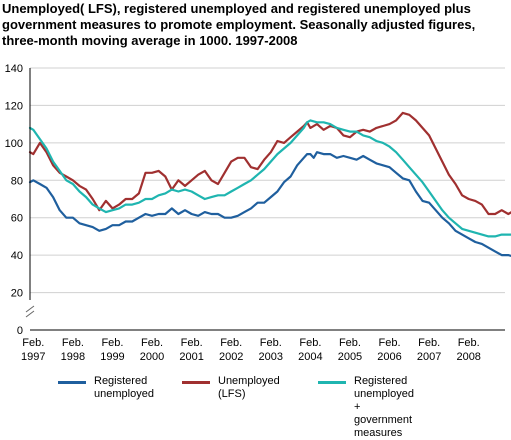  What do you see at coordinates (310, 357) in the screenshot?
I see `x-tick-label-year: 2004` at bounding box center [310, 357].